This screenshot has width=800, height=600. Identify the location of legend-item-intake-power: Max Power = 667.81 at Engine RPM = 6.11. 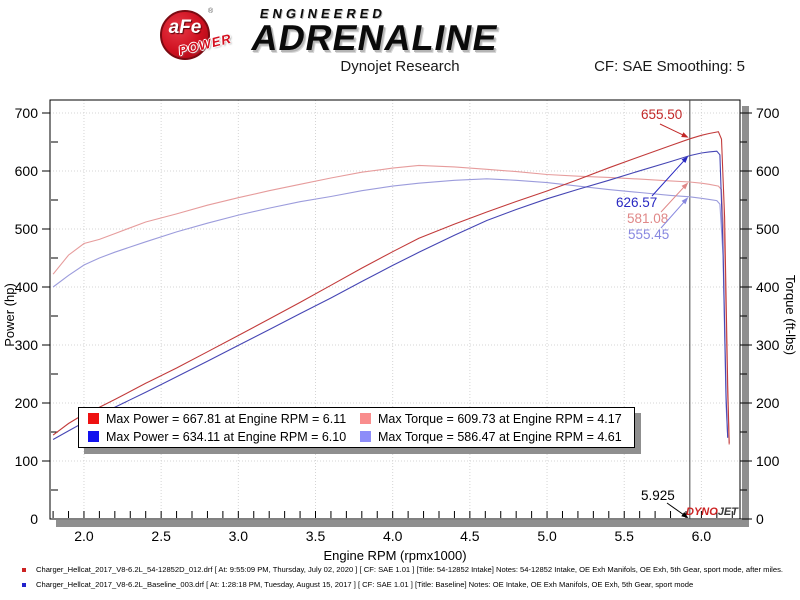
(224, 419).